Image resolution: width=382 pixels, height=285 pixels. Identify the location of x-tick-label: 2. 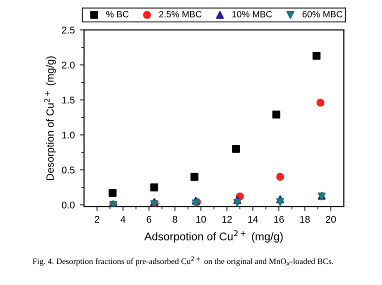
(97, 219).